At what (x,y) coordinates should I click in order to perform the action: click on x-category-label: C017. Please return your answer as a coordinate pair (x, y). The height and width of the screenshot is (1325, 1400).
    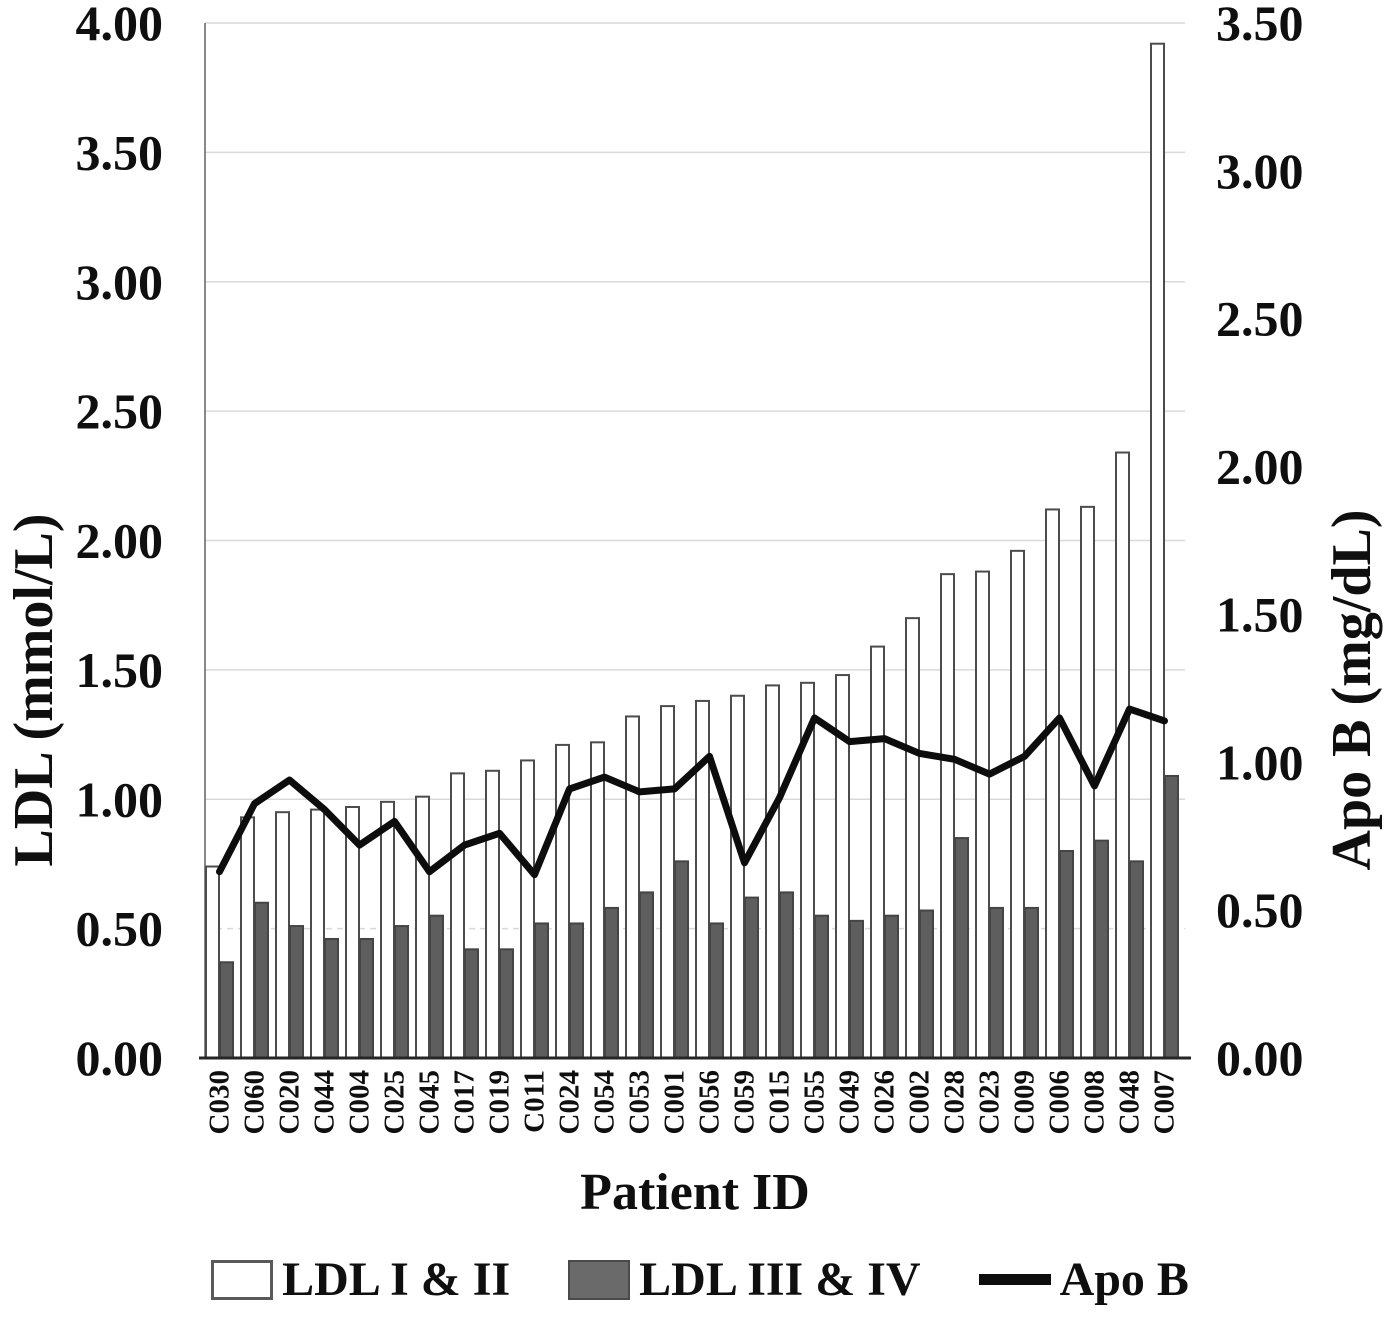
    Looking at the image, I should click on (465, 1102).